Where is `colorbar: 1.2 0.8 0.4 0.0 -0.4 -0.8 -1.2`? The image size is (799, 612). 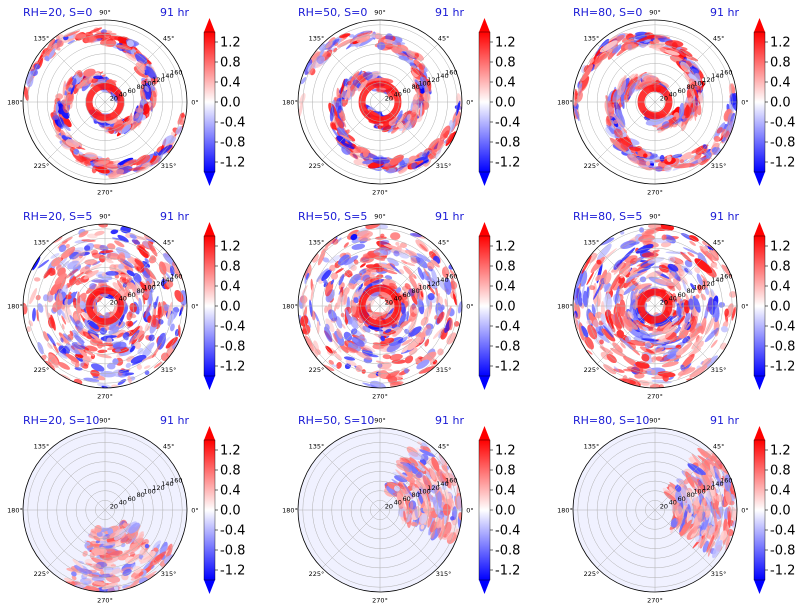 colorbar: 1.2 0.8 0.4 0.0 -0.4 -0.8 -1.2 is located at coordinates (774, 510).